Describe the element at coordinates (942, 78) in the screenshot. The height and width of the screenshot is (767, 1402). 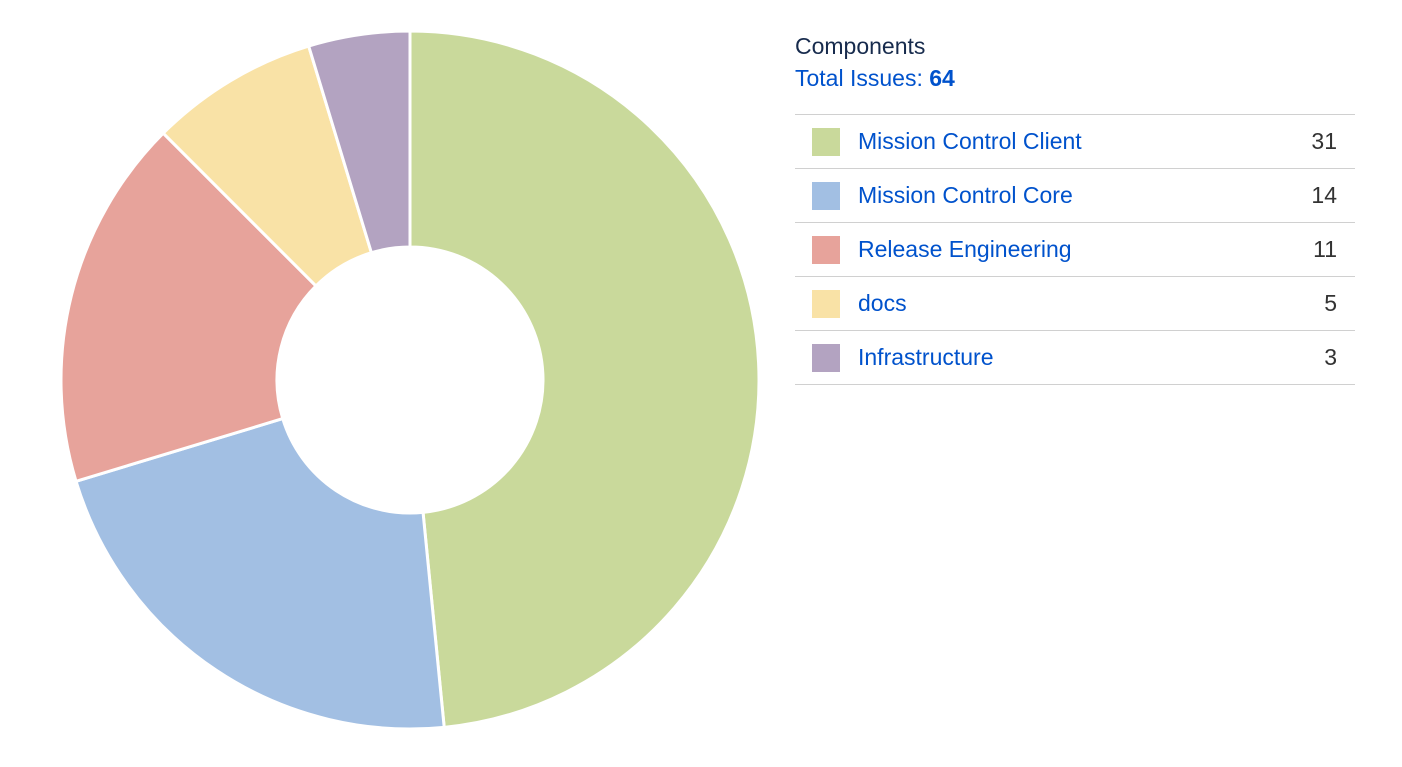
I see `total-issues-value: 64` at that location.